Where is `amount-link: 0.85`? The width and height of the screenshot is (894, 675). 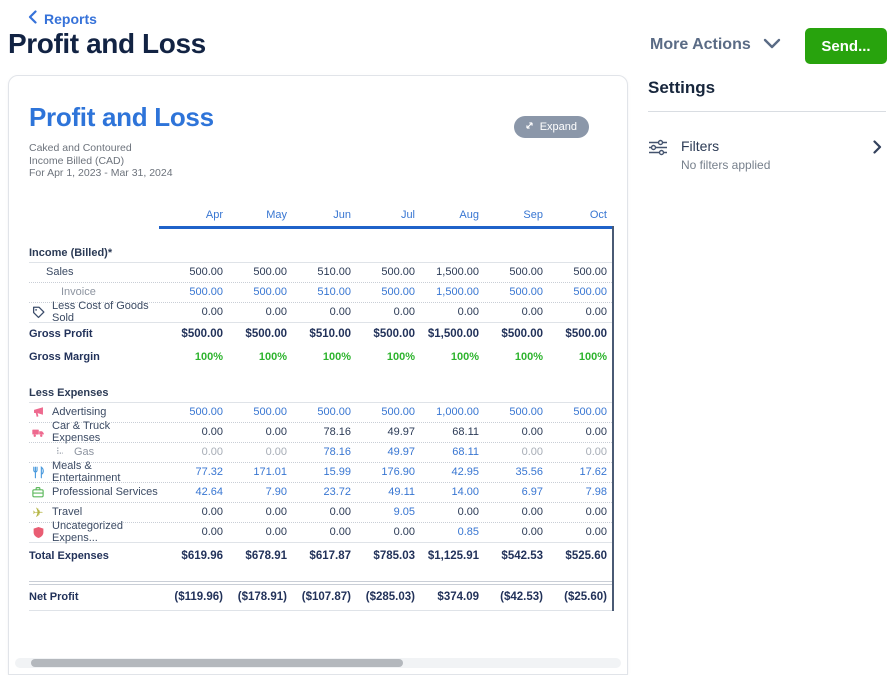
amount-link: 0.85 is located at coordinates (468, 532).